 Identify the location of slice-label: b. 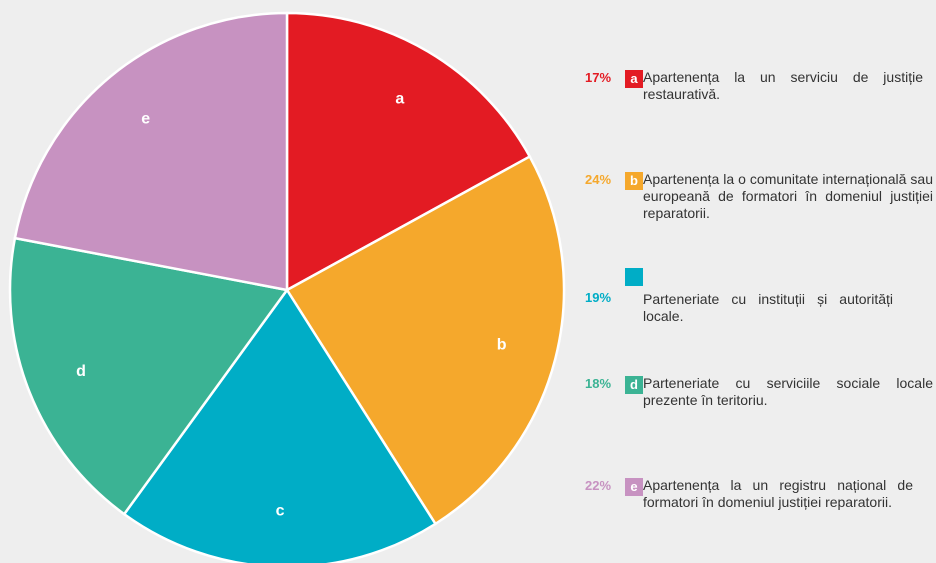
(502, 344).